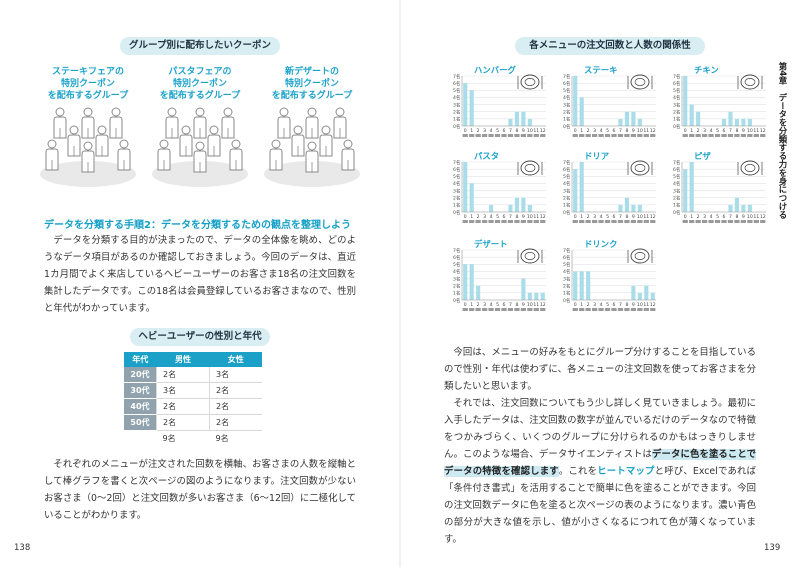  I want to click on female-cell: 2名, so click(235, 406).